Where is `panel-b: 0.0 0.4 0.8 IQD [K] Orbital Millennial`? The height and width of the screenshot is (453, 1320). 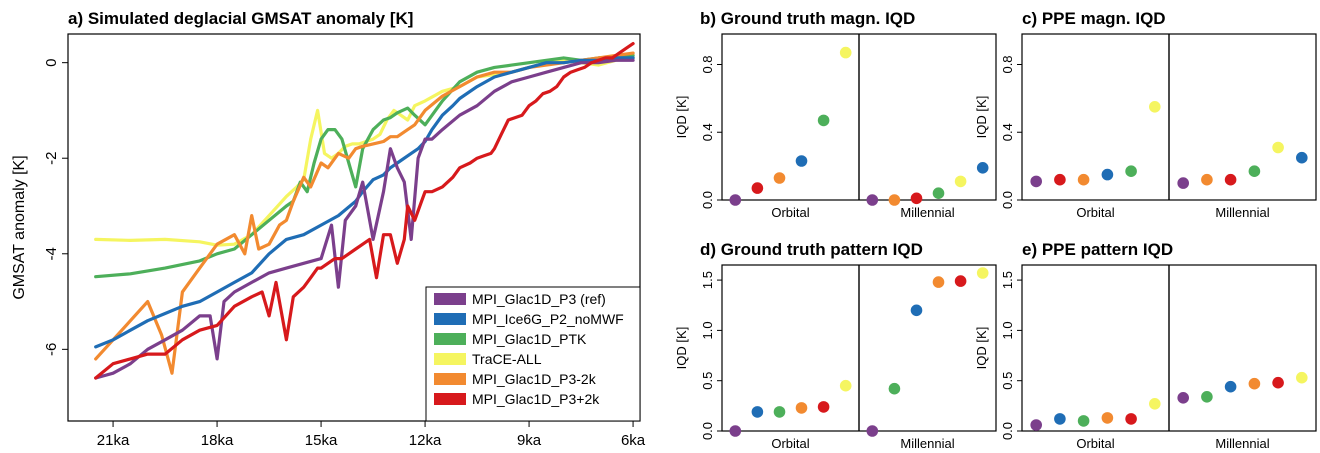 panel-b: 0.0 0.4 0.8 IQD [K] Orbital Millennial is located at coordinates (835, 126).